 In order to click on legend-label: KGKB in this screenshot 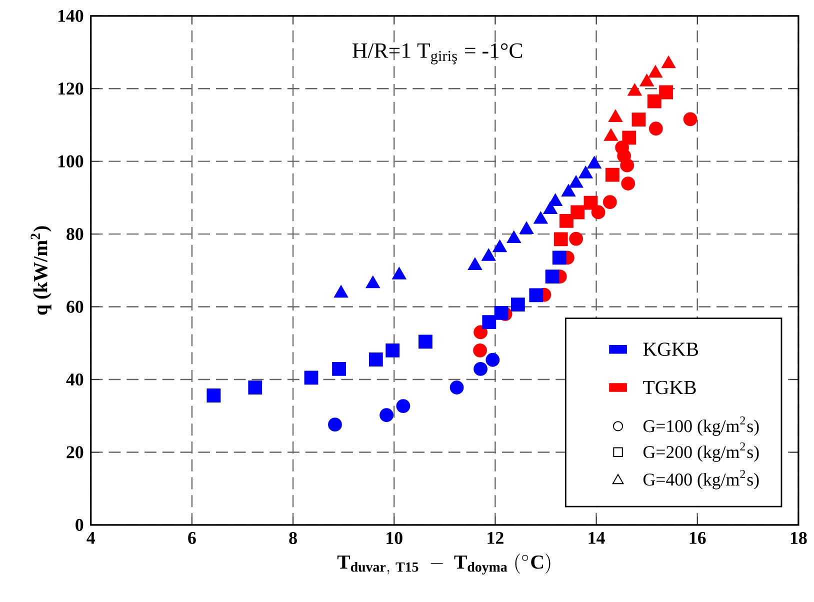, I will do `click(670, 349)`.